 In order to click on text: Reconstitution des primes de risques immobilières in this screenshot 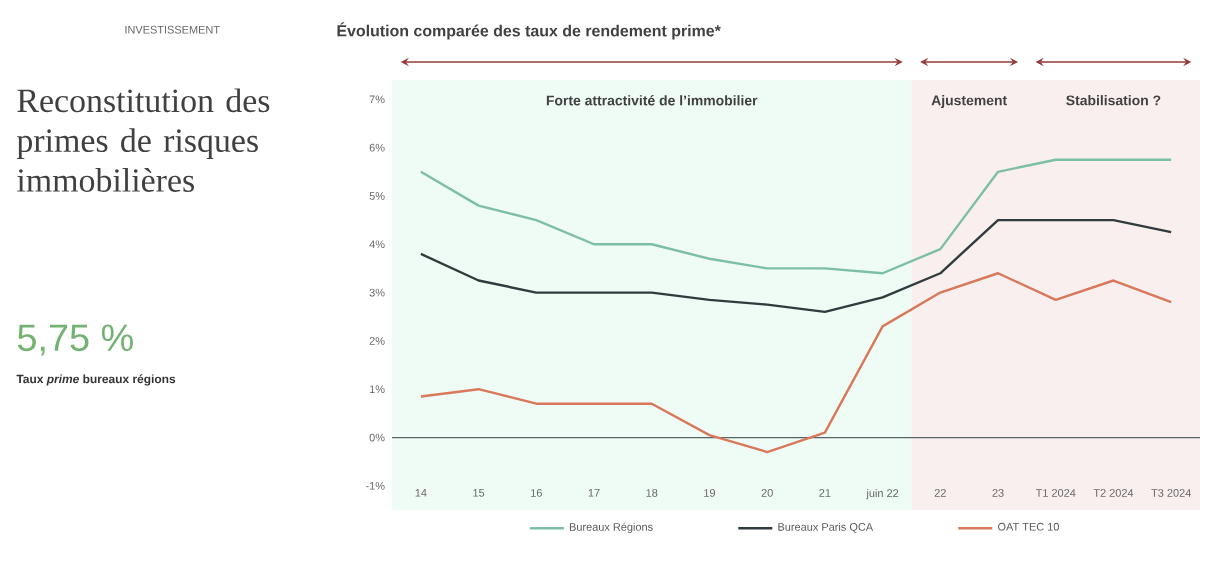, I will do `click(143, 140)`.